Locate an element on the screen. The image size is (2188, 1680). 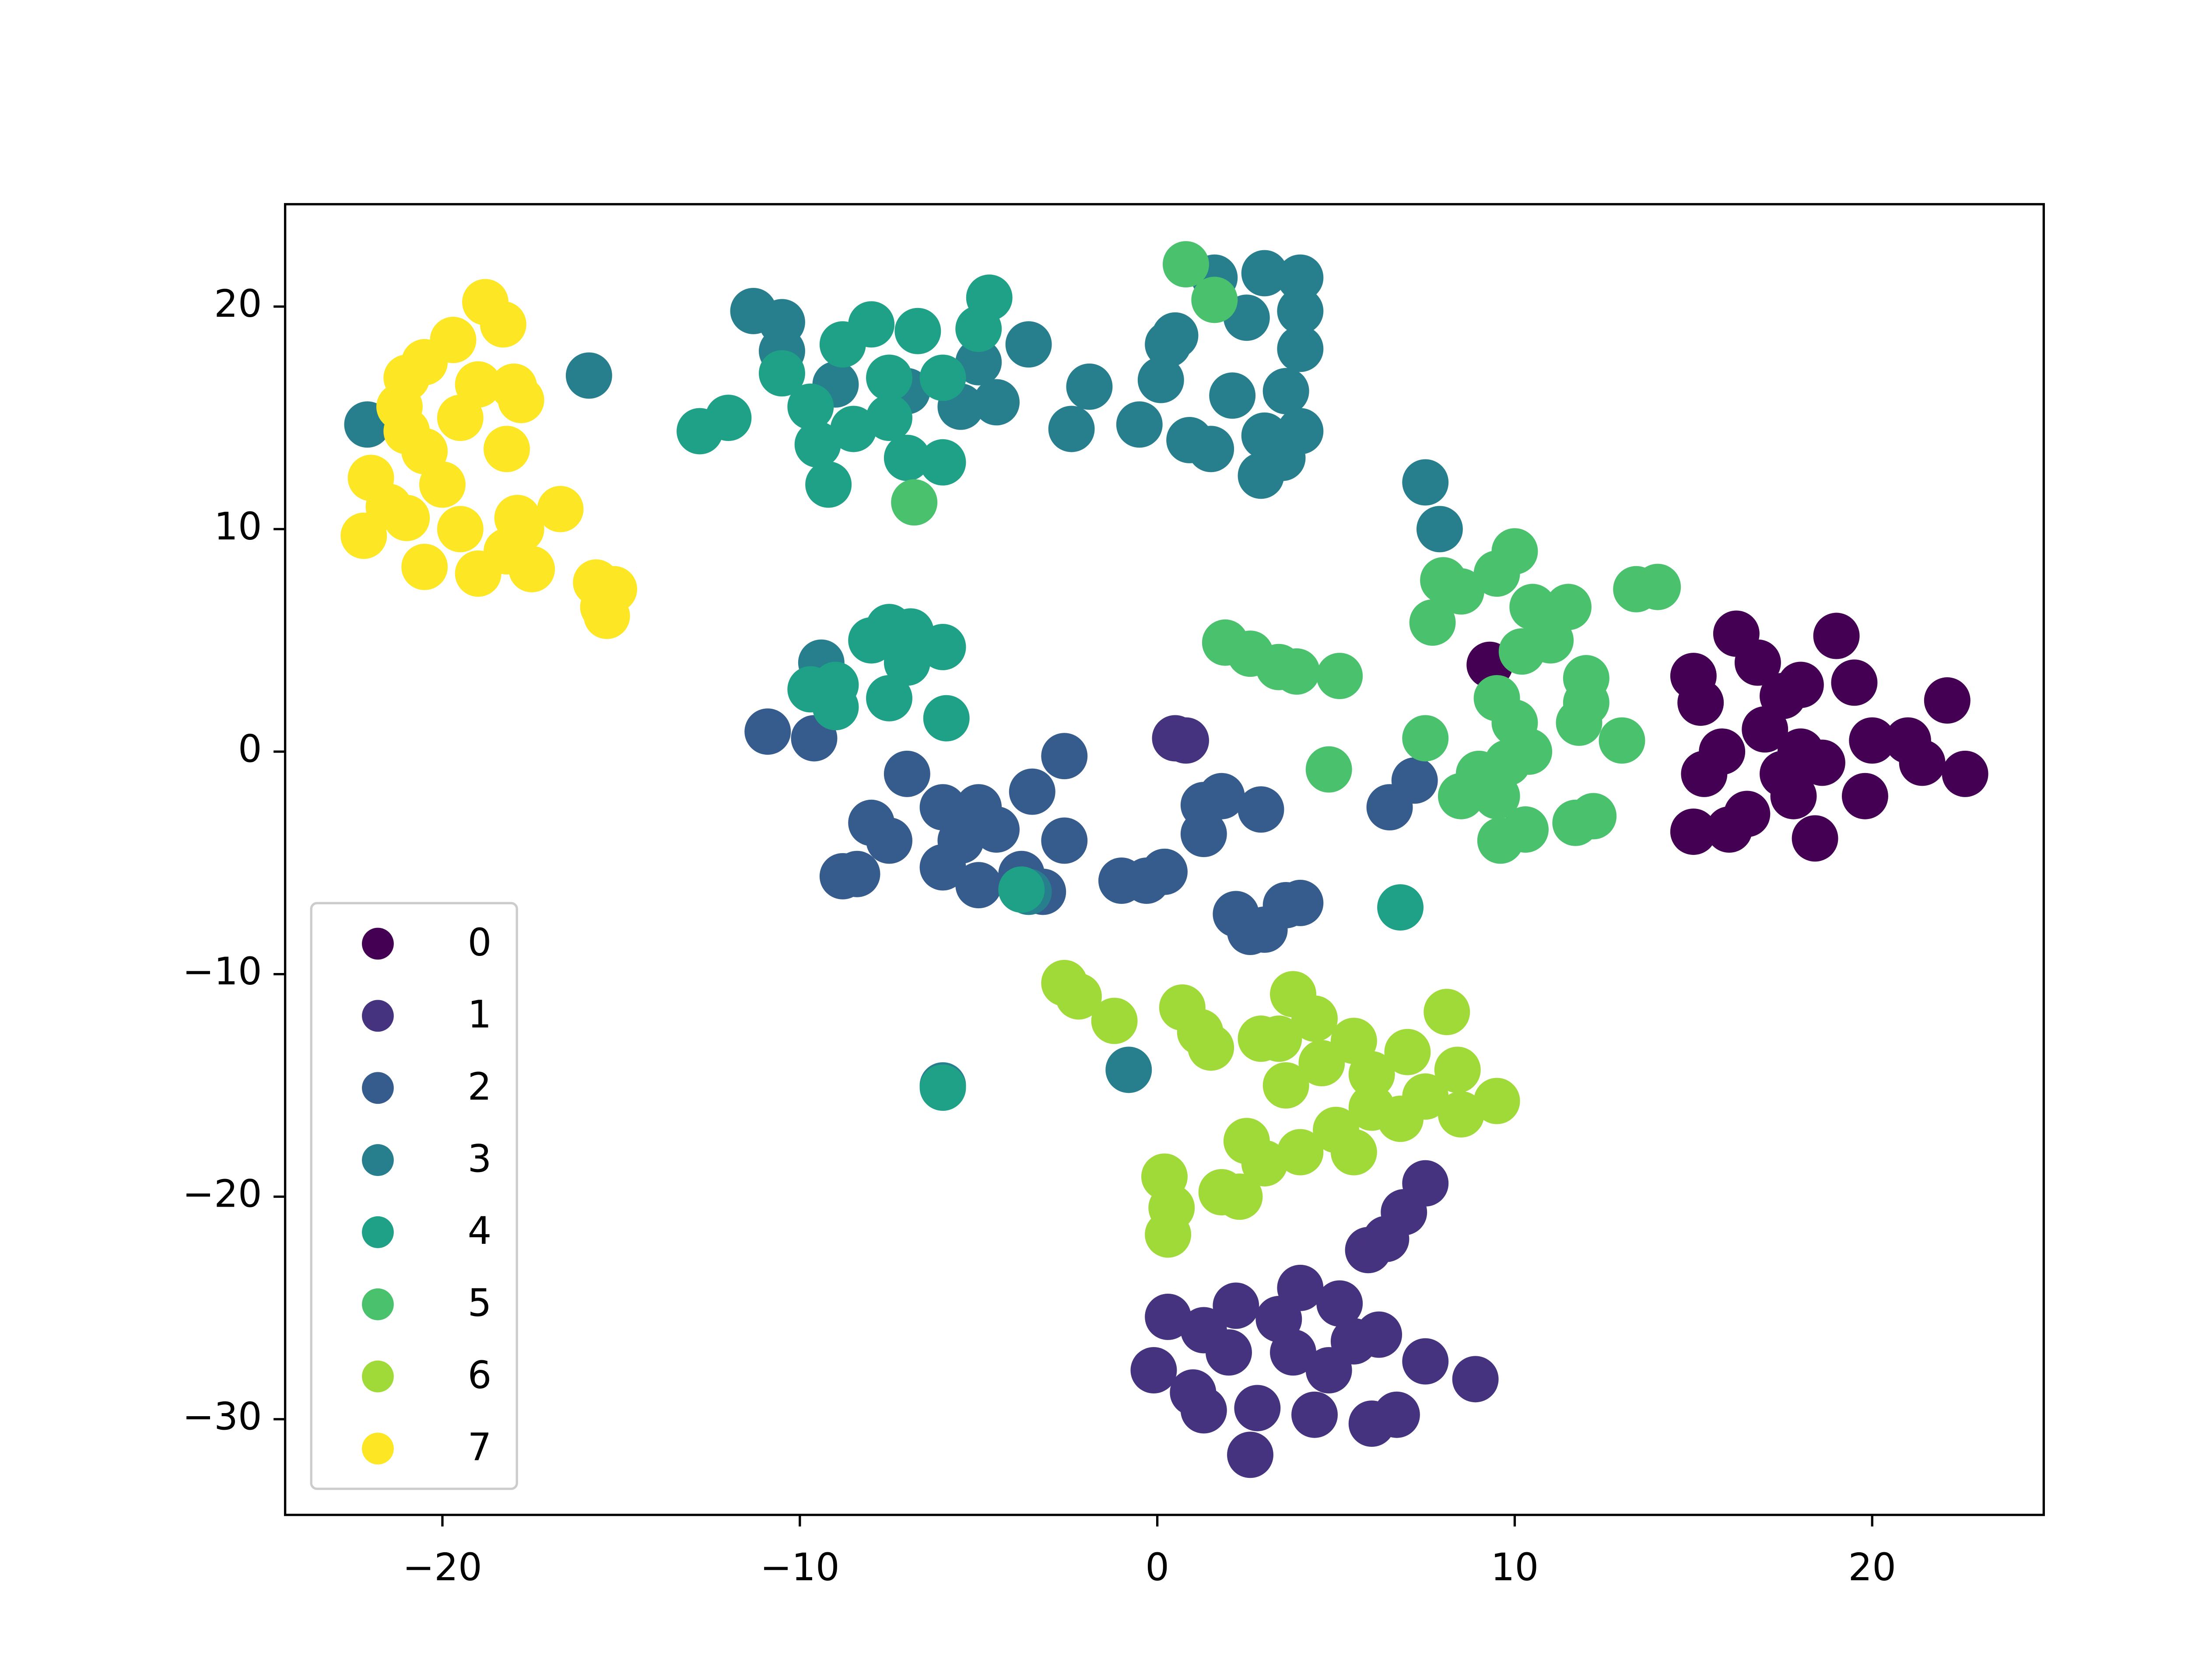
y-tick-label: 20 is located at coordinates (238, 304).